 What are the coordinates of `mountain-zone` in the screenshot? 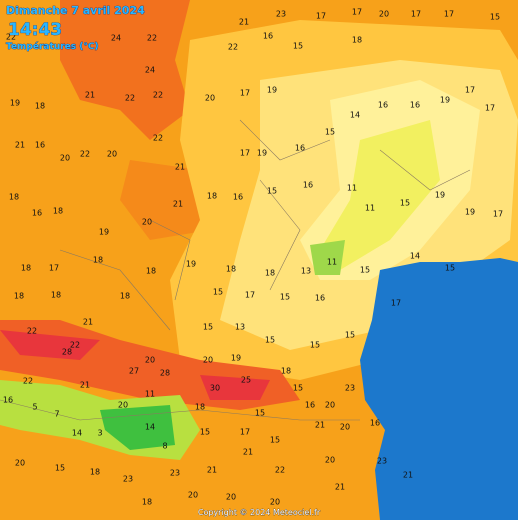 It's located at (137, 427).